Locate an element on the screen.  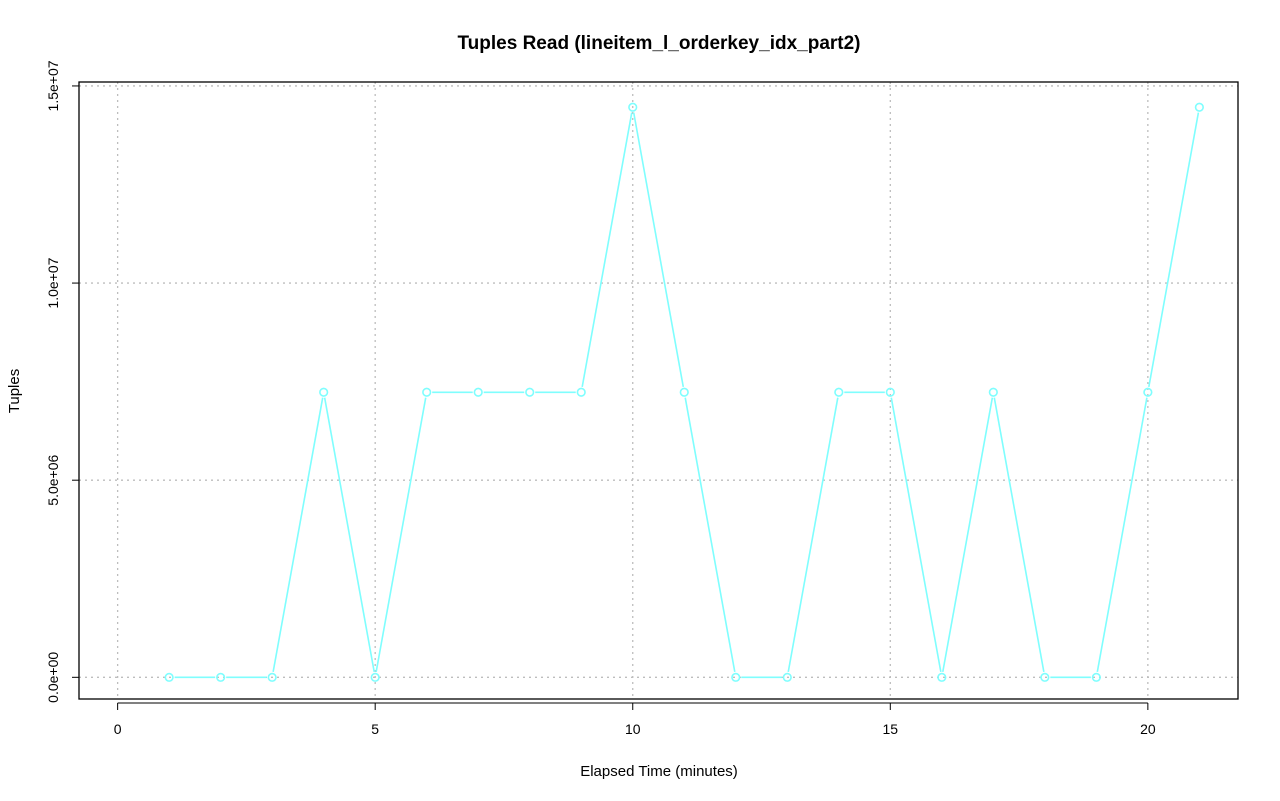
y-tick-label: 0.0e+00 is located at coordinates (53, 677).